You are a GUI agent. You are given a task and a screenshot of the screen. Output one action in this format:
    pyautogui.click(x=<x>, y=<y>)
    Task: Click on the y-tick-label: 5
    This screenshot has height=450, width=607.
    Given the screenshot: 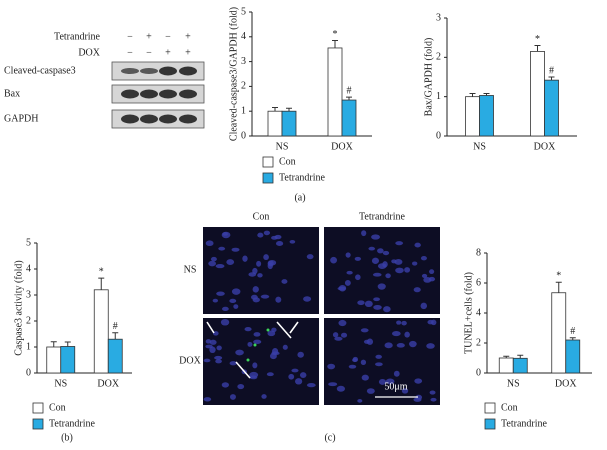 What is the action you would take?
    pyautogui.click(x=28, y=242)
    